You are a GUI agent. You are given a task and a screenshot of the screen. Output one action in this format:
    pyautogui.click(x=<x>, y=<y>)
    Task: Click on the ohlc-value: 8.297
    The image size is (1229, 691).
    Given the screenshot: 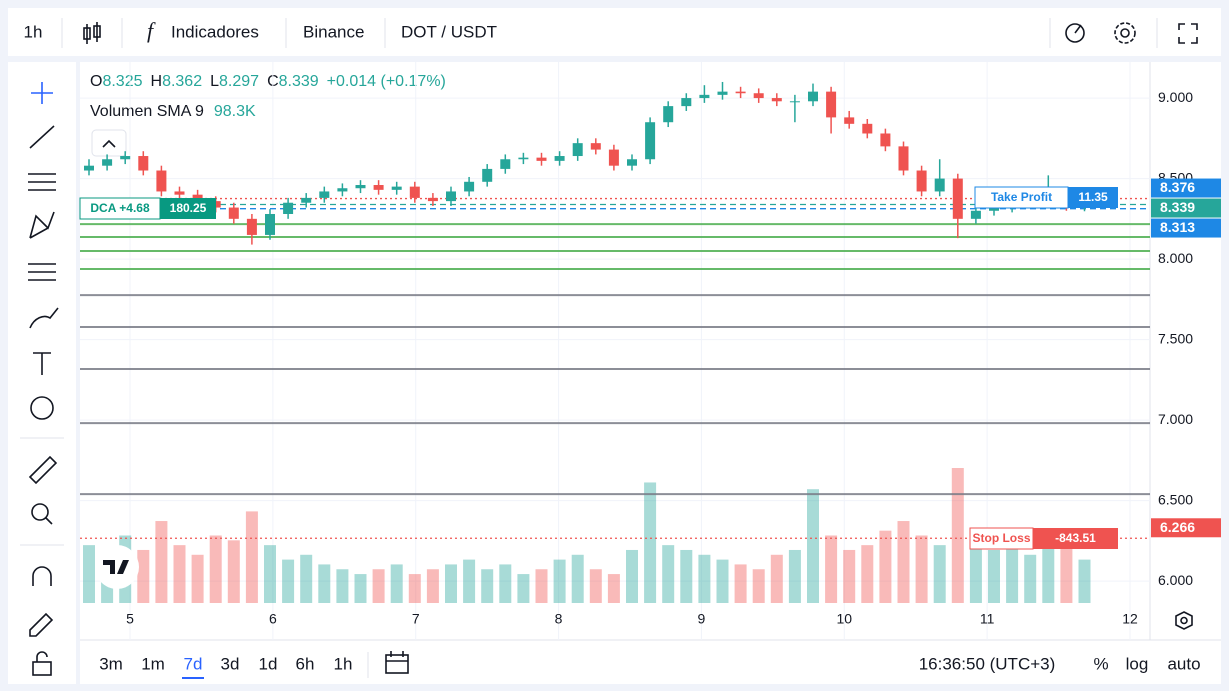 What is the action you would take?
    pyautogui.click(x=239, y=81)
    